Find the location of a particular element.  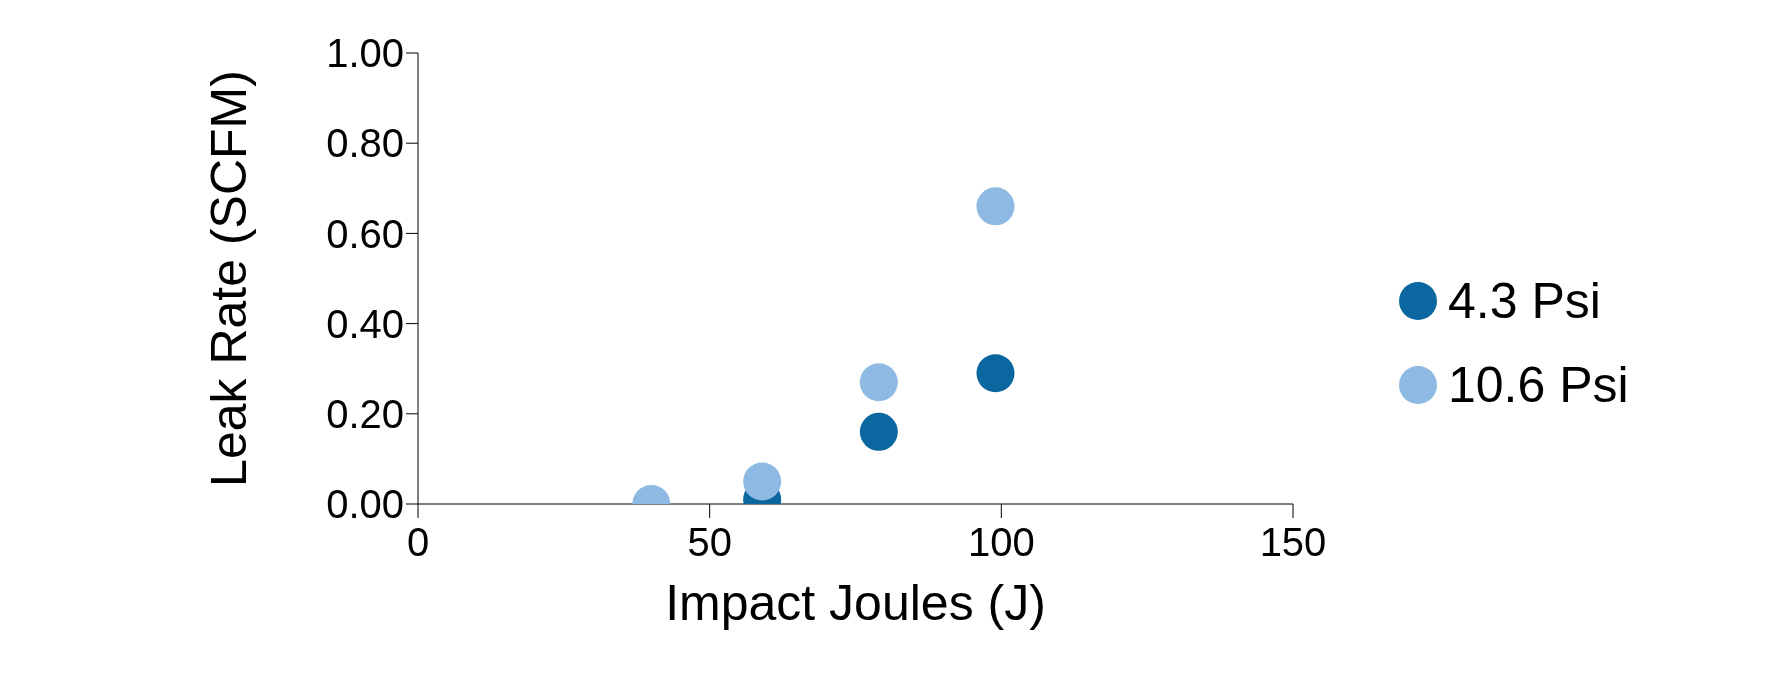

y-tick-label: 1.00 is located at coordinates (365, 53).